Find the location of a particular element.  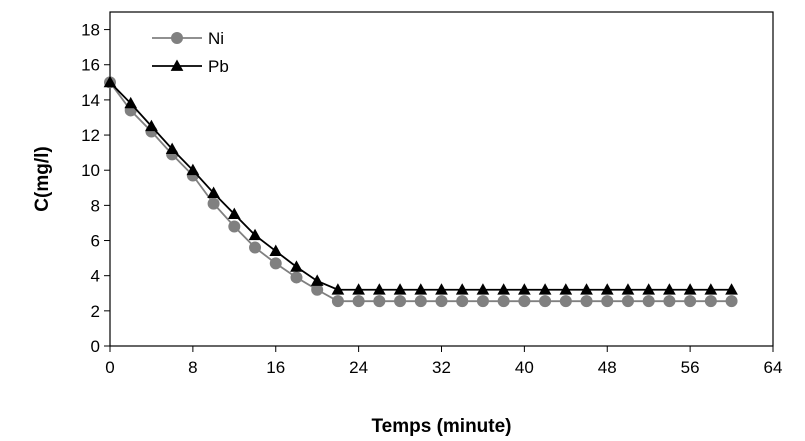

y-tick-label: 16 is located at coordinates (90, 65).